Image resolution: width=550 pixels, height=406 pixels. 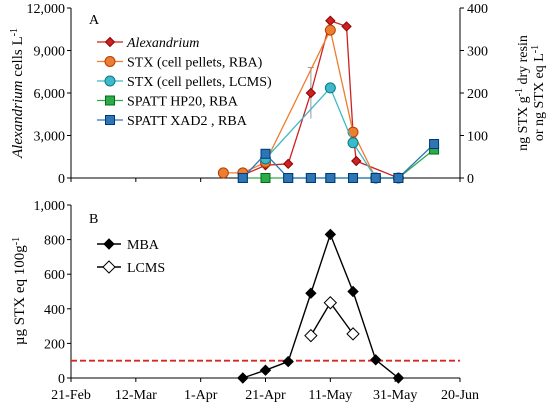 I want to click on legend-label: LCMS, so click(x=146, y=268).